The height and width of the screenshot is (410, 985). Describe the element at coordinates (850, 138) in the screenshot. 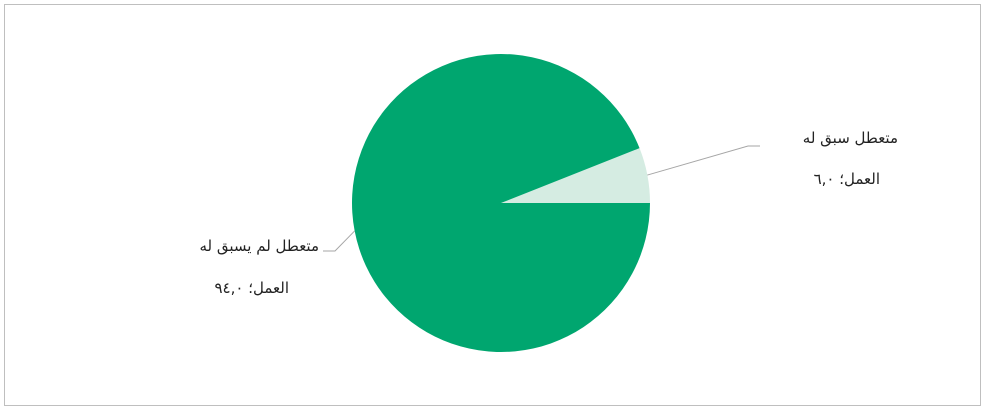

I see `slice-label-1-line1: متعطل سبق له` at that location.